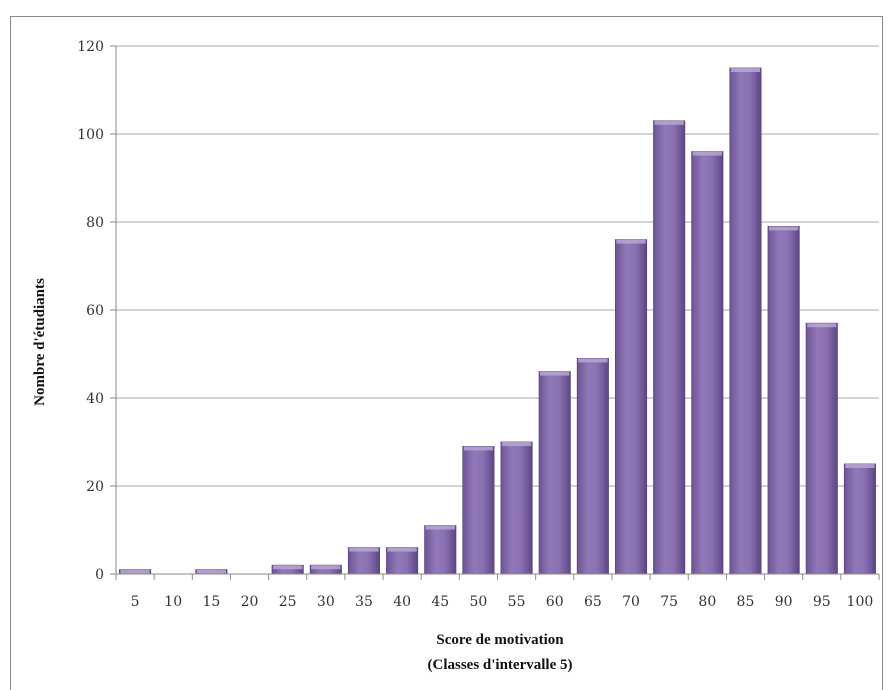 This screenshot has width=889, height=690. I want to click on x-tick-label: 30, so click(326, 602).